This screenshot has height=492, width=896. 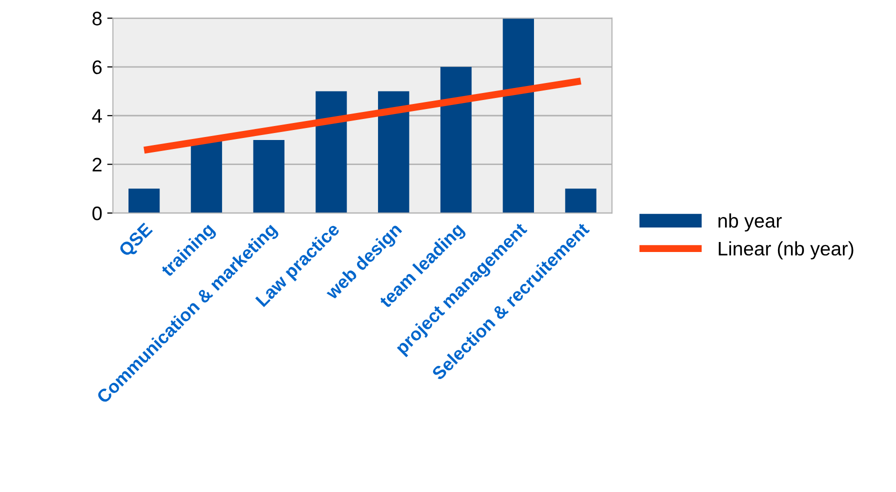 I want to click on y-tick-label: 4, so click(x=97, y=116).